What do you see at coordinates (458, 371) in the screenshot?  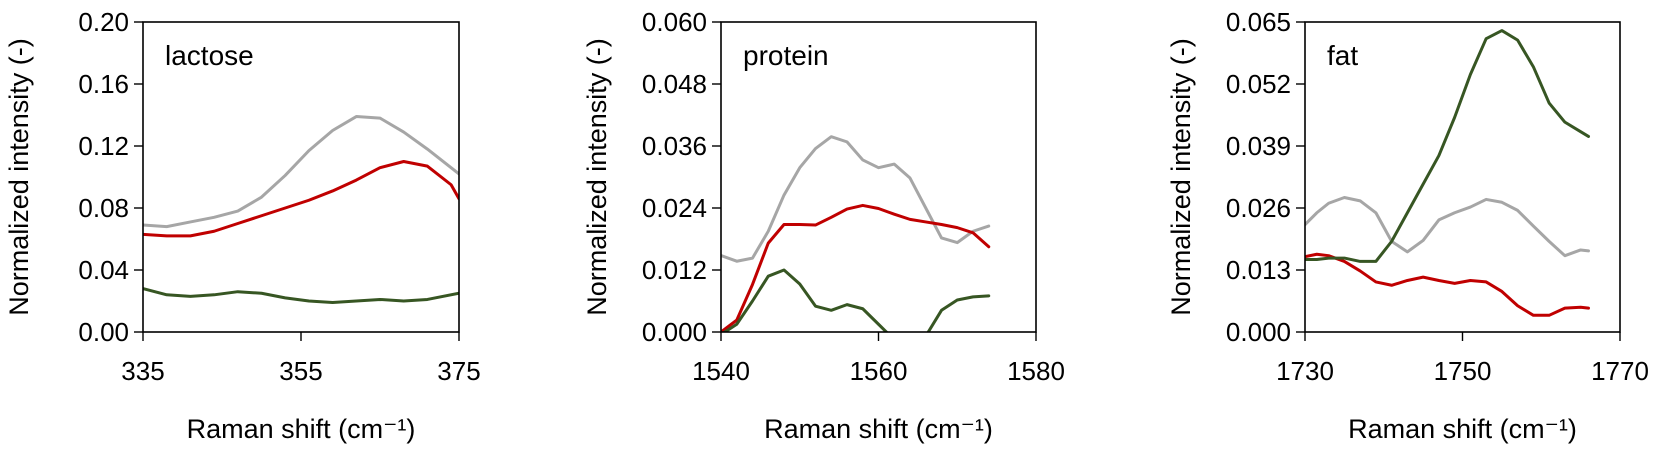 I see `x-tick-label: 375` at bounding box center [458, 371].